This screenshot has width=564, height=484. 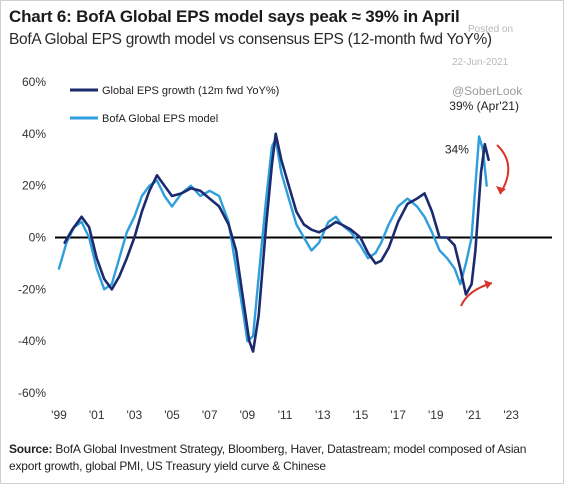 What do you see at coordinates (457, 149) in the screenshot?
I see `current-annotation: 34%` at bounding box center [457, 149].